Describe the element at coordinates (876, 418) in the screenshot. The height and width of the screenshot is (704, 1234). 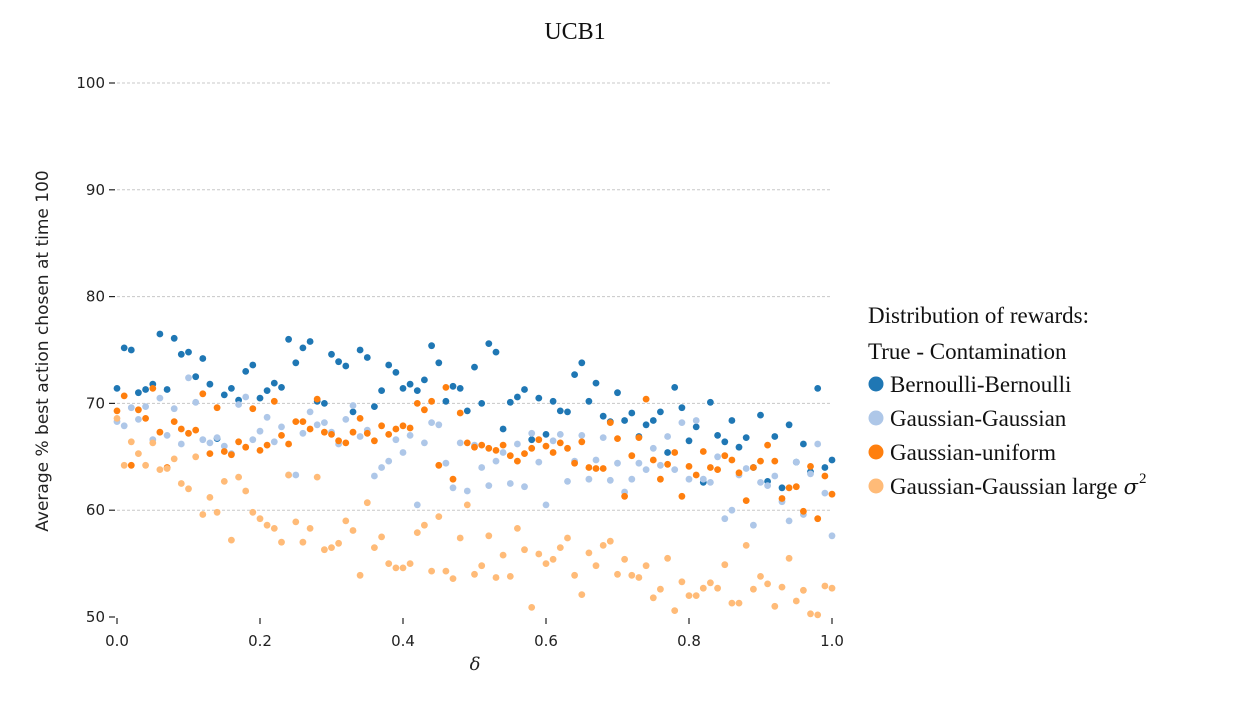
I see `legend-marker` at that location.